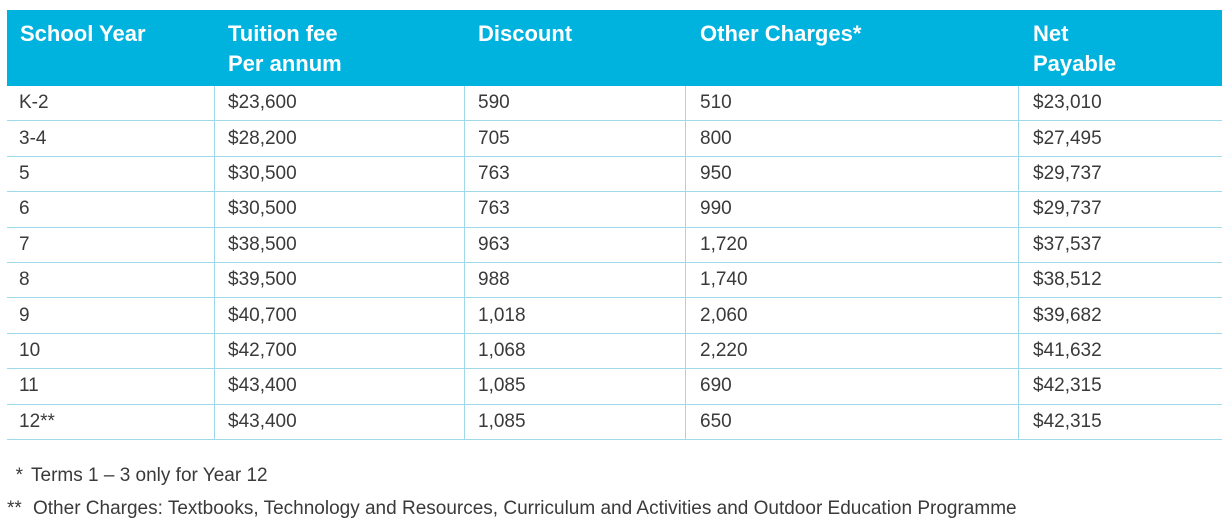  What do you see at coordinates (1120, 48) in the screenshot?
I see `header-net-payable: Net Payable` at bounding box center [1120, 48].